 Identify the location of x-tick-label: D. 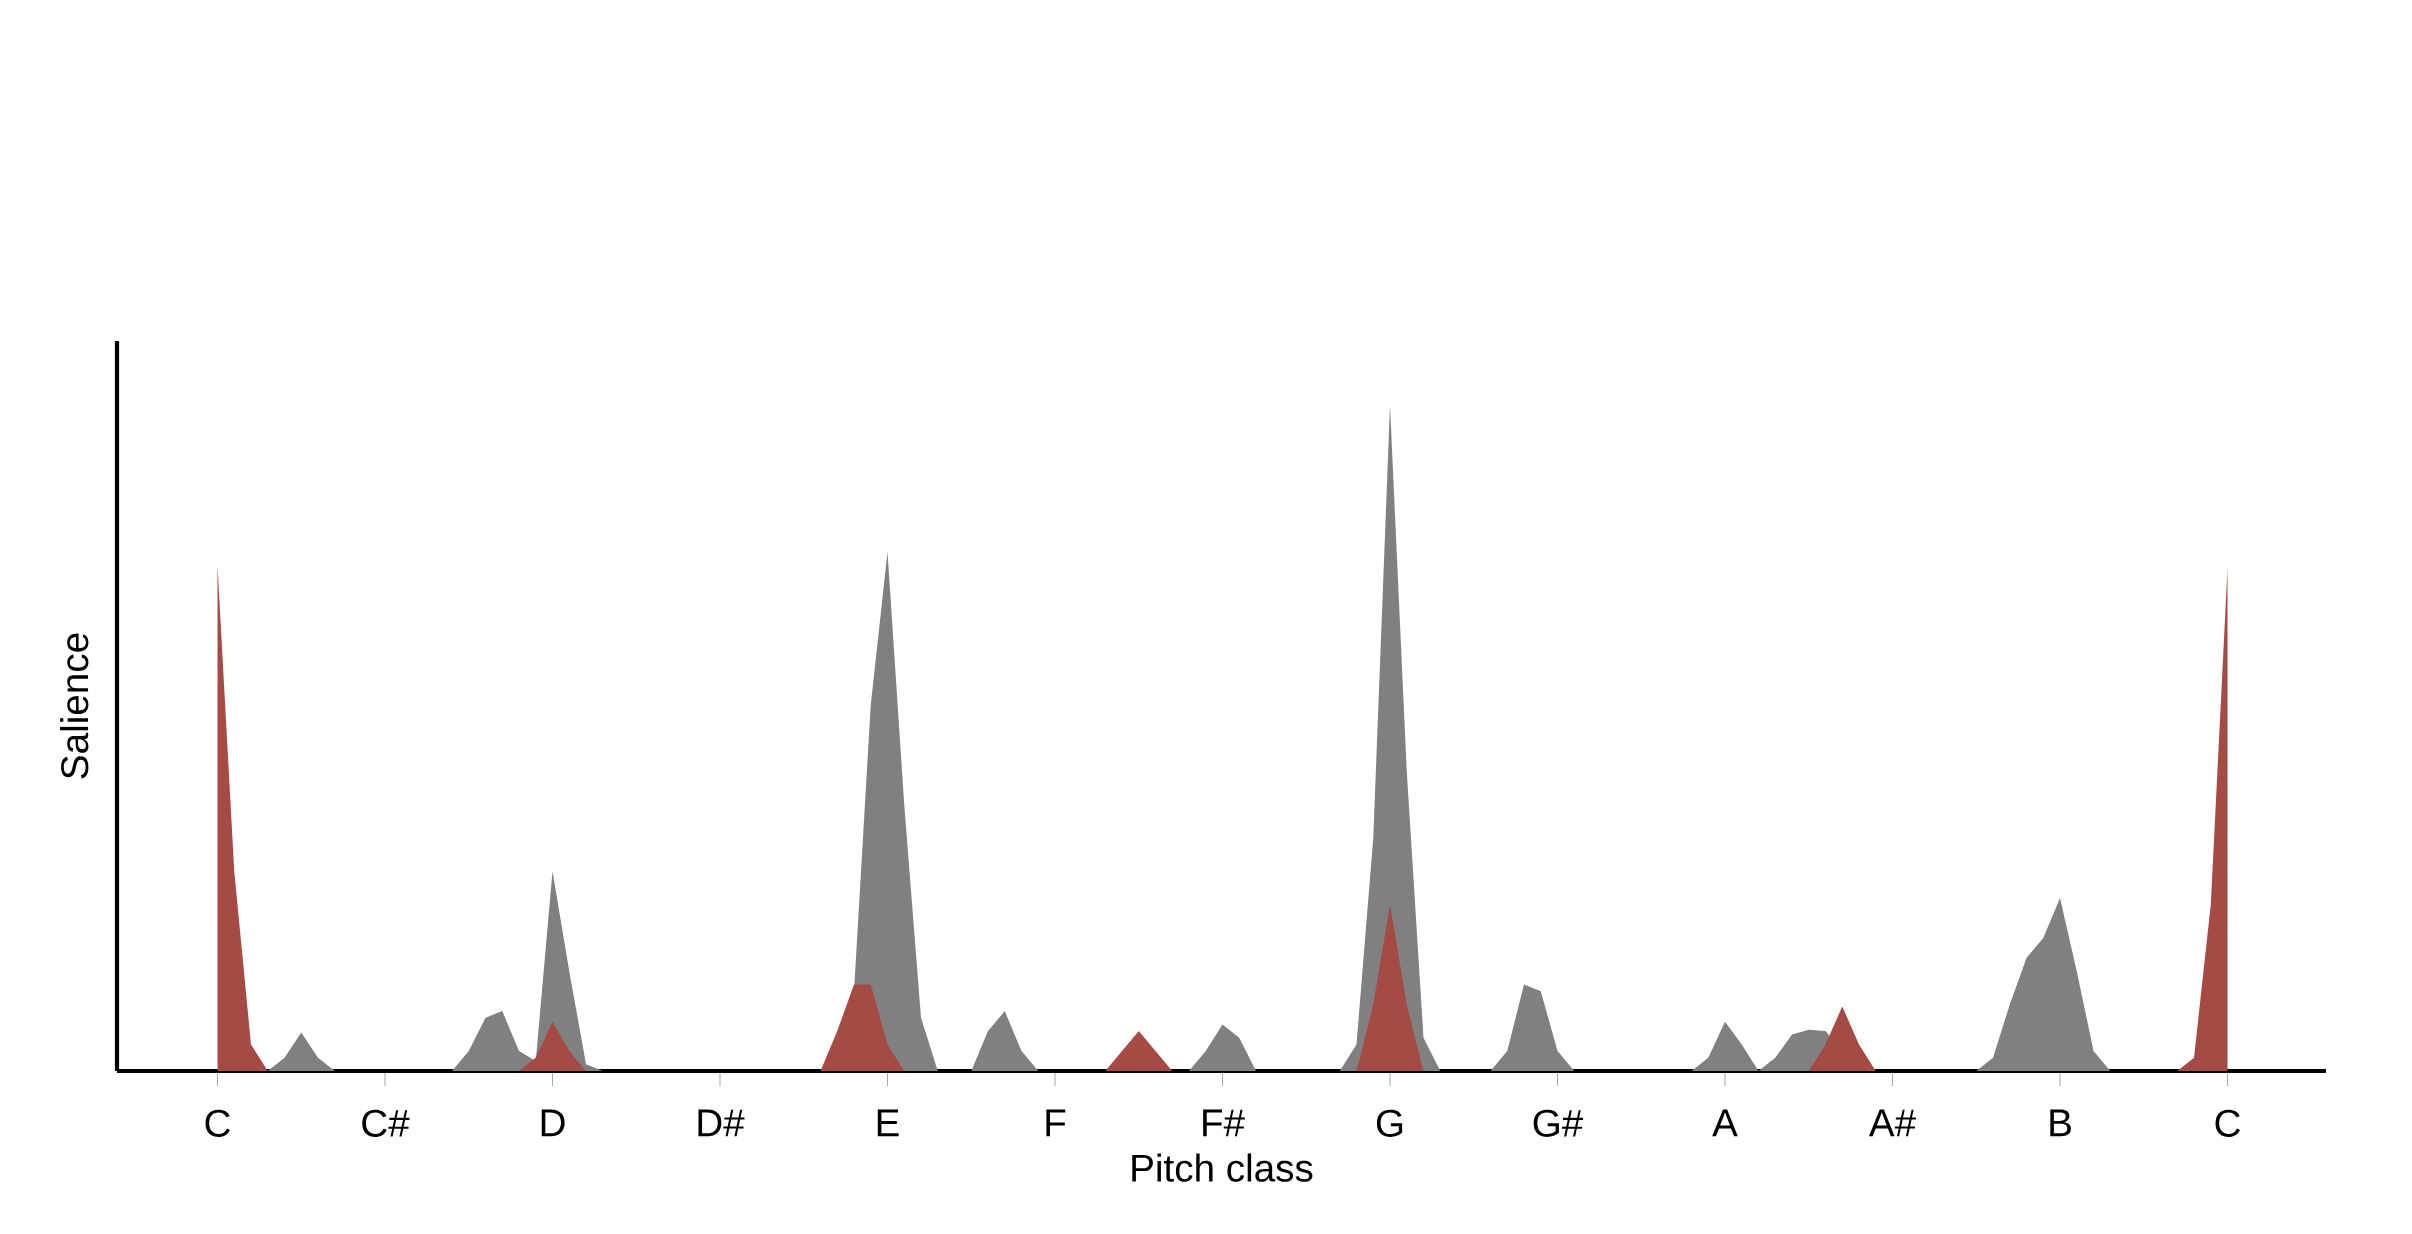
(553, 1123).